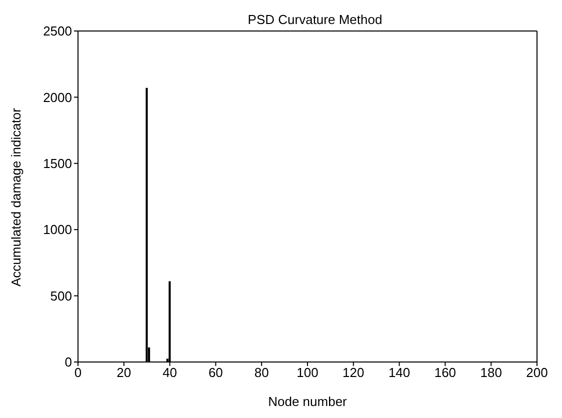  I want to click on x-tick-label: 120, so click(353, 372).